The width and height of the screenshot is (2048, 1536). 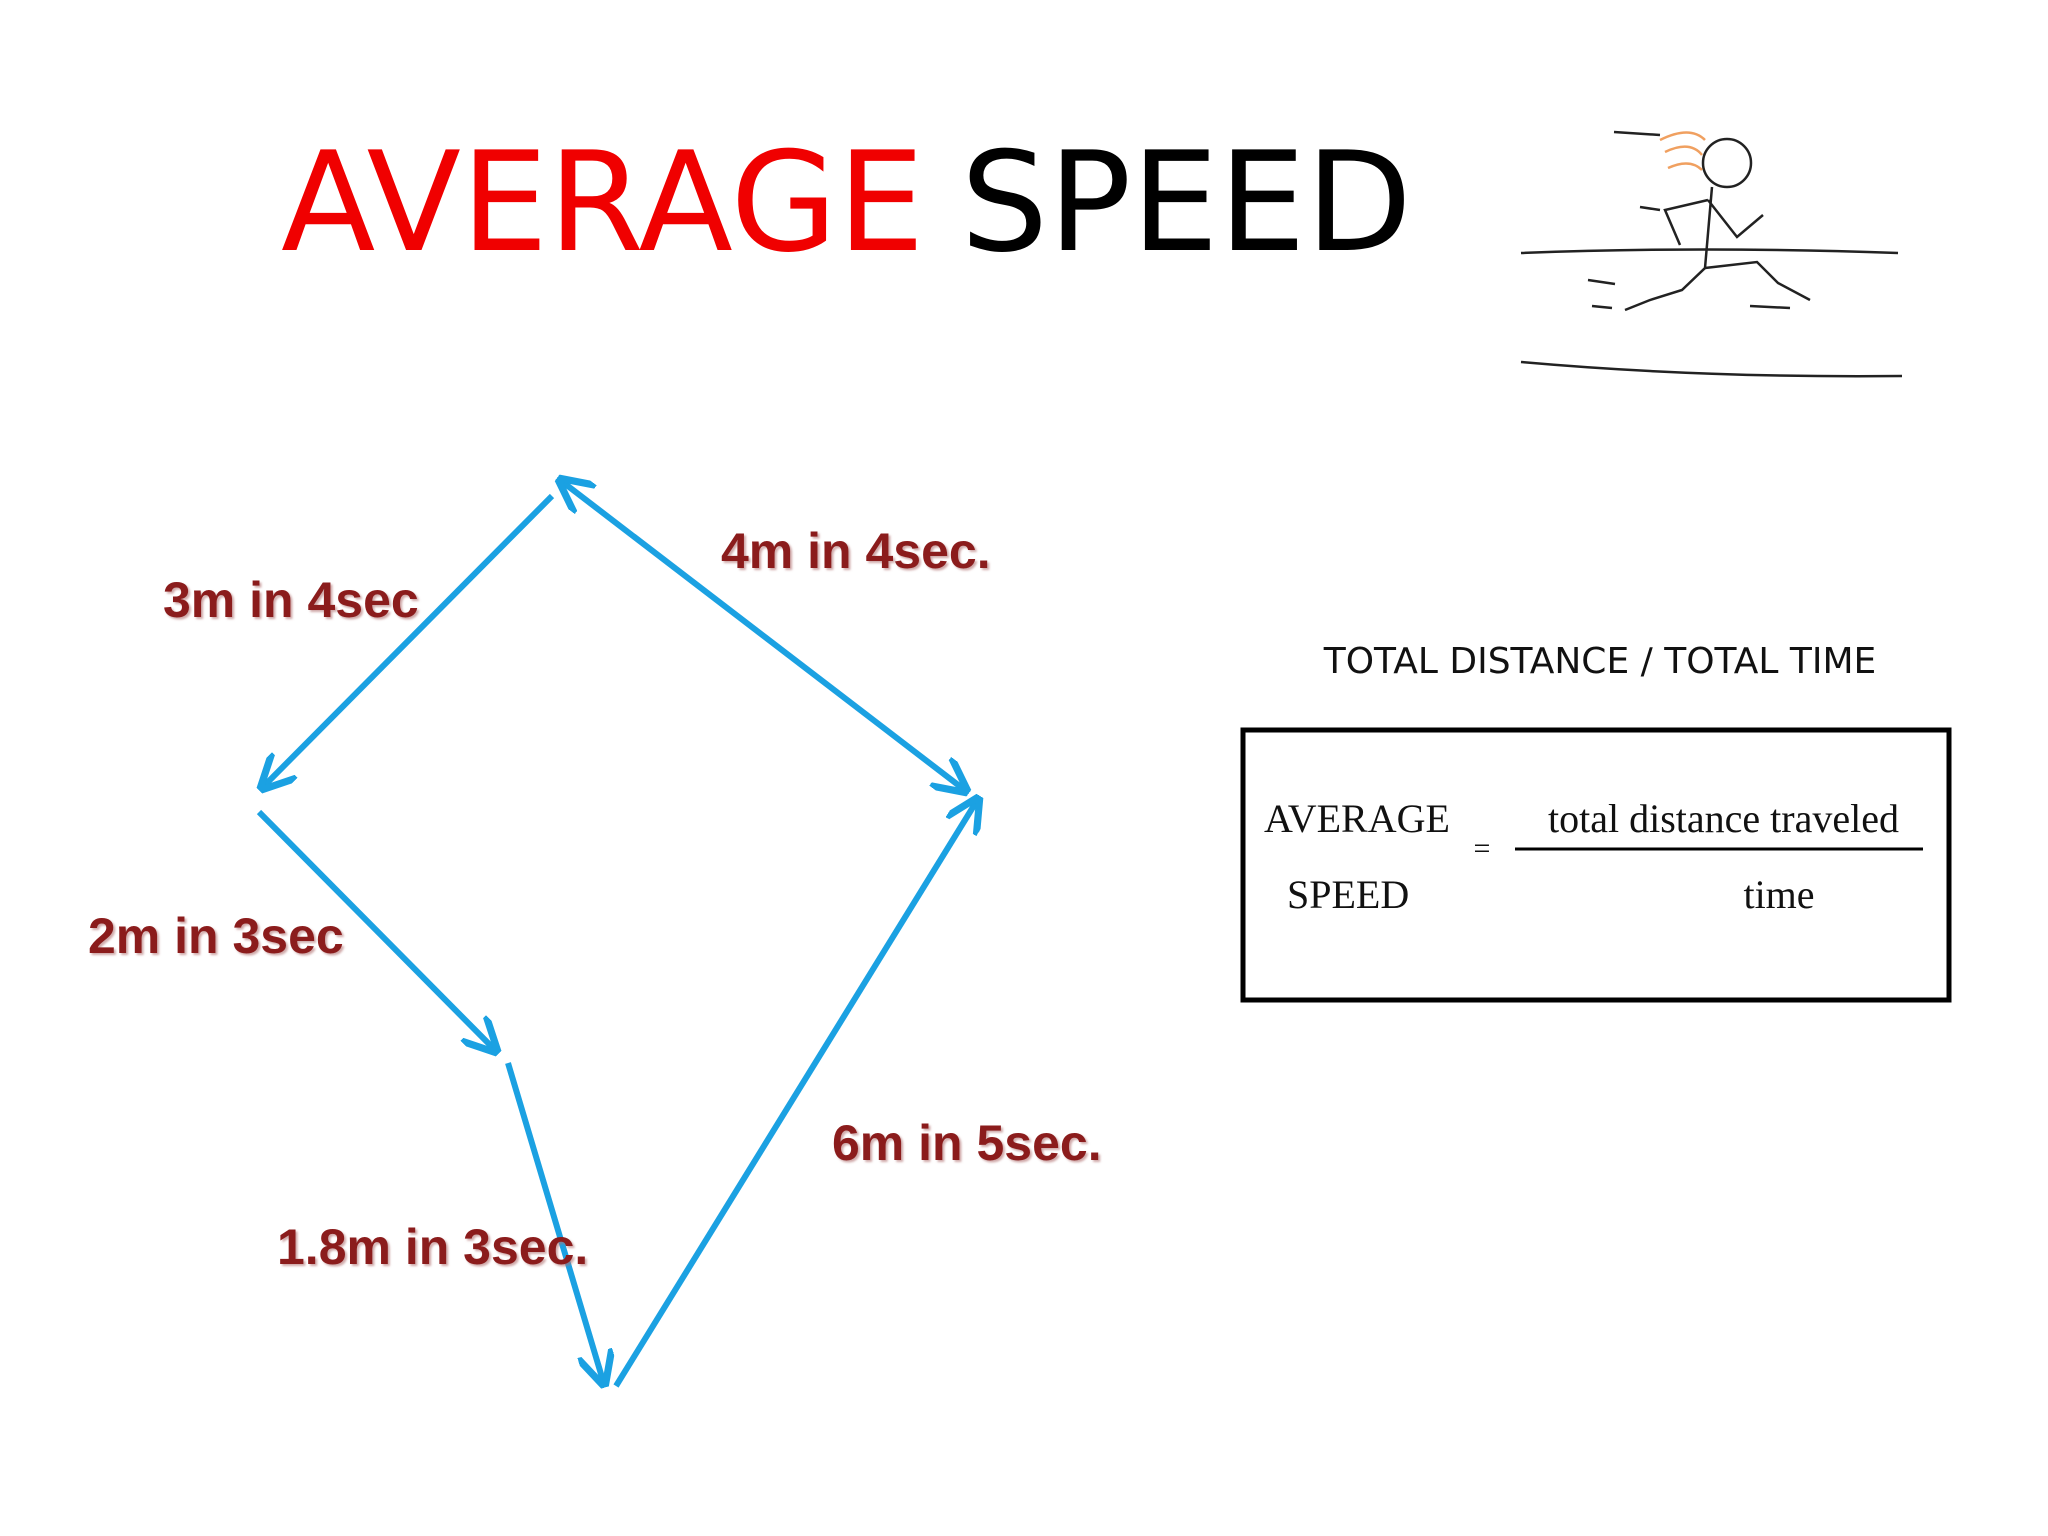 What do you see at coordinates (1482, 848) in the screenshot?
I see `formula-text: =` at bounding box center [1482, 848].